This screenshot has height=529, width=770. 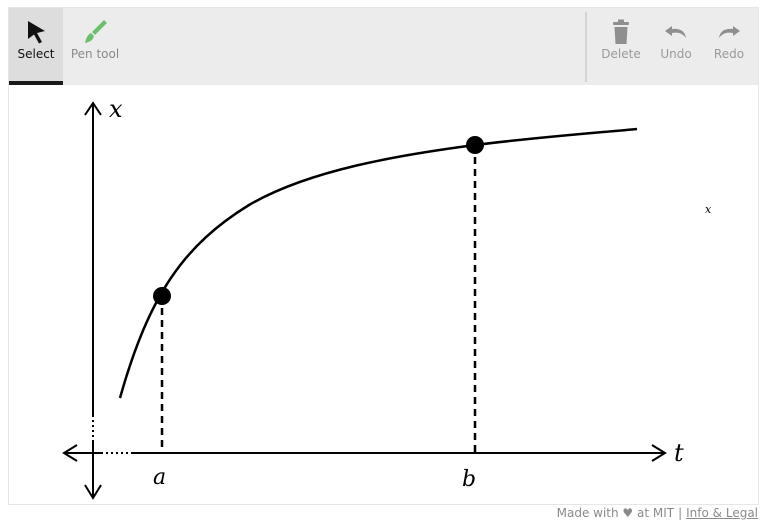 What do you see at coordinates (729, 46) in the screenshot?
I see `redo-button: Redo` at bounding box center [729, 46].